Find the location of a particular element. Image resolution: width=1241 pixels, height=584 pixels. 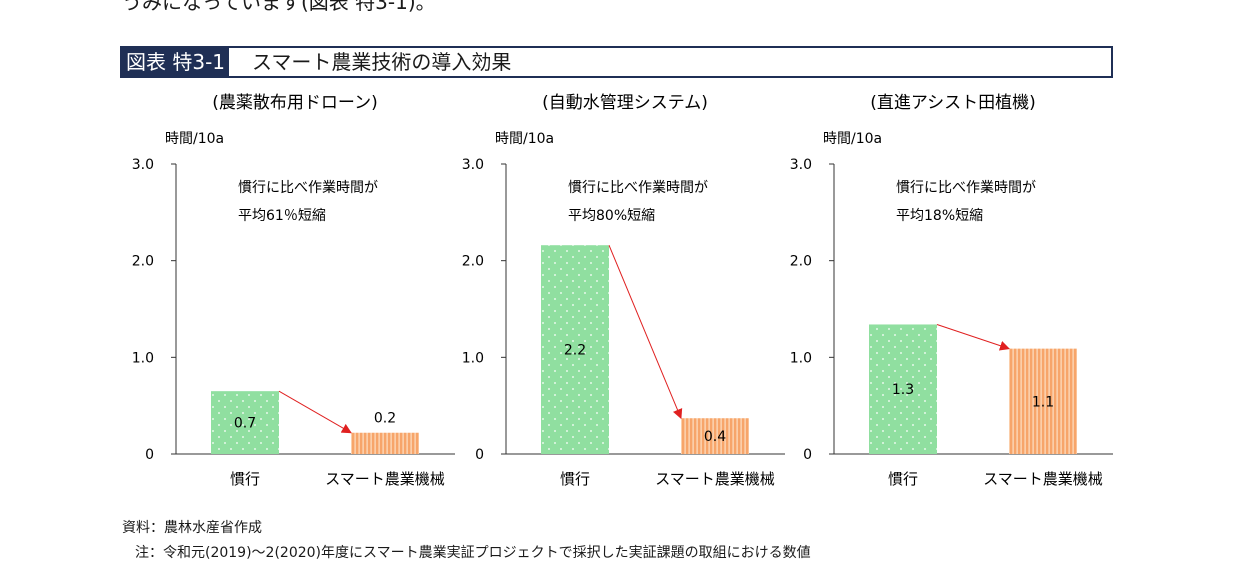

chart-subtitle: (自動水管理システム) is located at coordinates (625, 103).